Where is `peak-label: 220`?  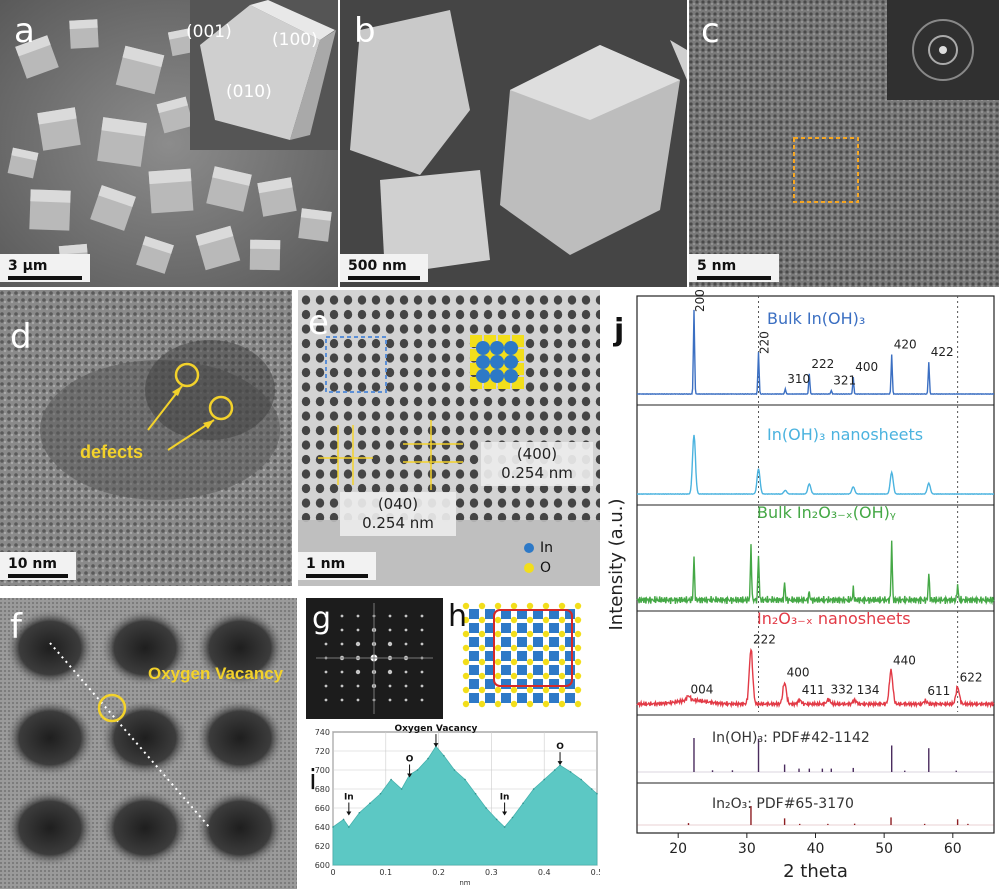
peak-label: 220 is located at coordinates (765, 342).